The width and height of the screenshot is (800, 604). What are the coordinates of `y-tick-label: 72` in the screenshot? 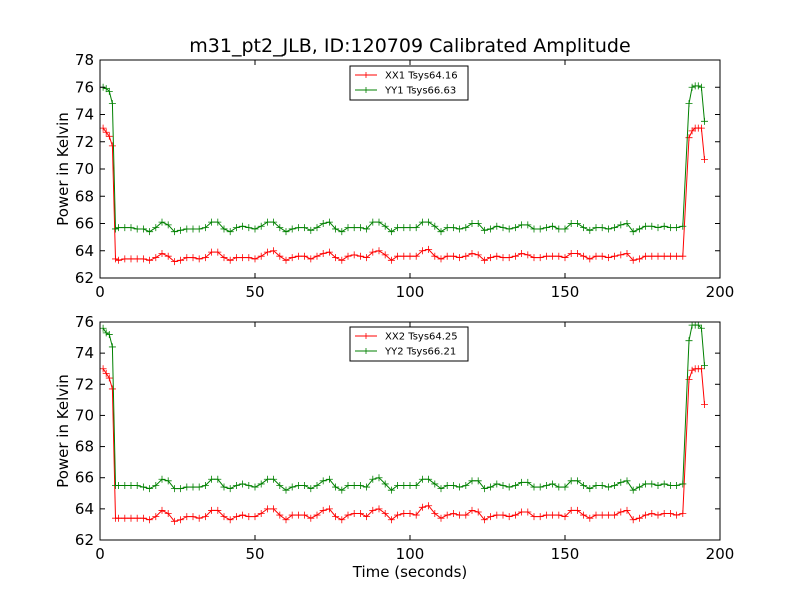 It's located at (84, 142).